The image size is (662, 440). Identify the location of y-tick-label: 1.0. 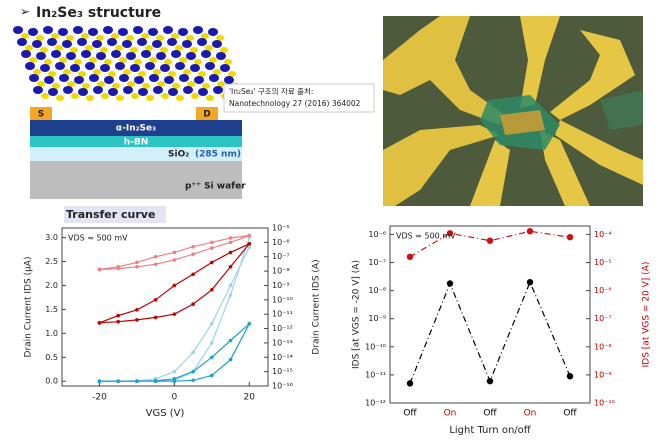
(51, 333).